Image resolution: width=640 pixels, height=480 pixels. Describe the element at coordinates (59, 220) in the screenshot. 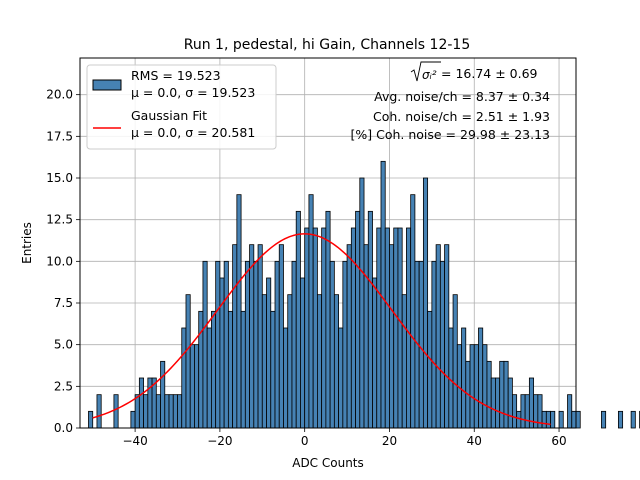

I see `y-tick-label: 12.5` at that location.